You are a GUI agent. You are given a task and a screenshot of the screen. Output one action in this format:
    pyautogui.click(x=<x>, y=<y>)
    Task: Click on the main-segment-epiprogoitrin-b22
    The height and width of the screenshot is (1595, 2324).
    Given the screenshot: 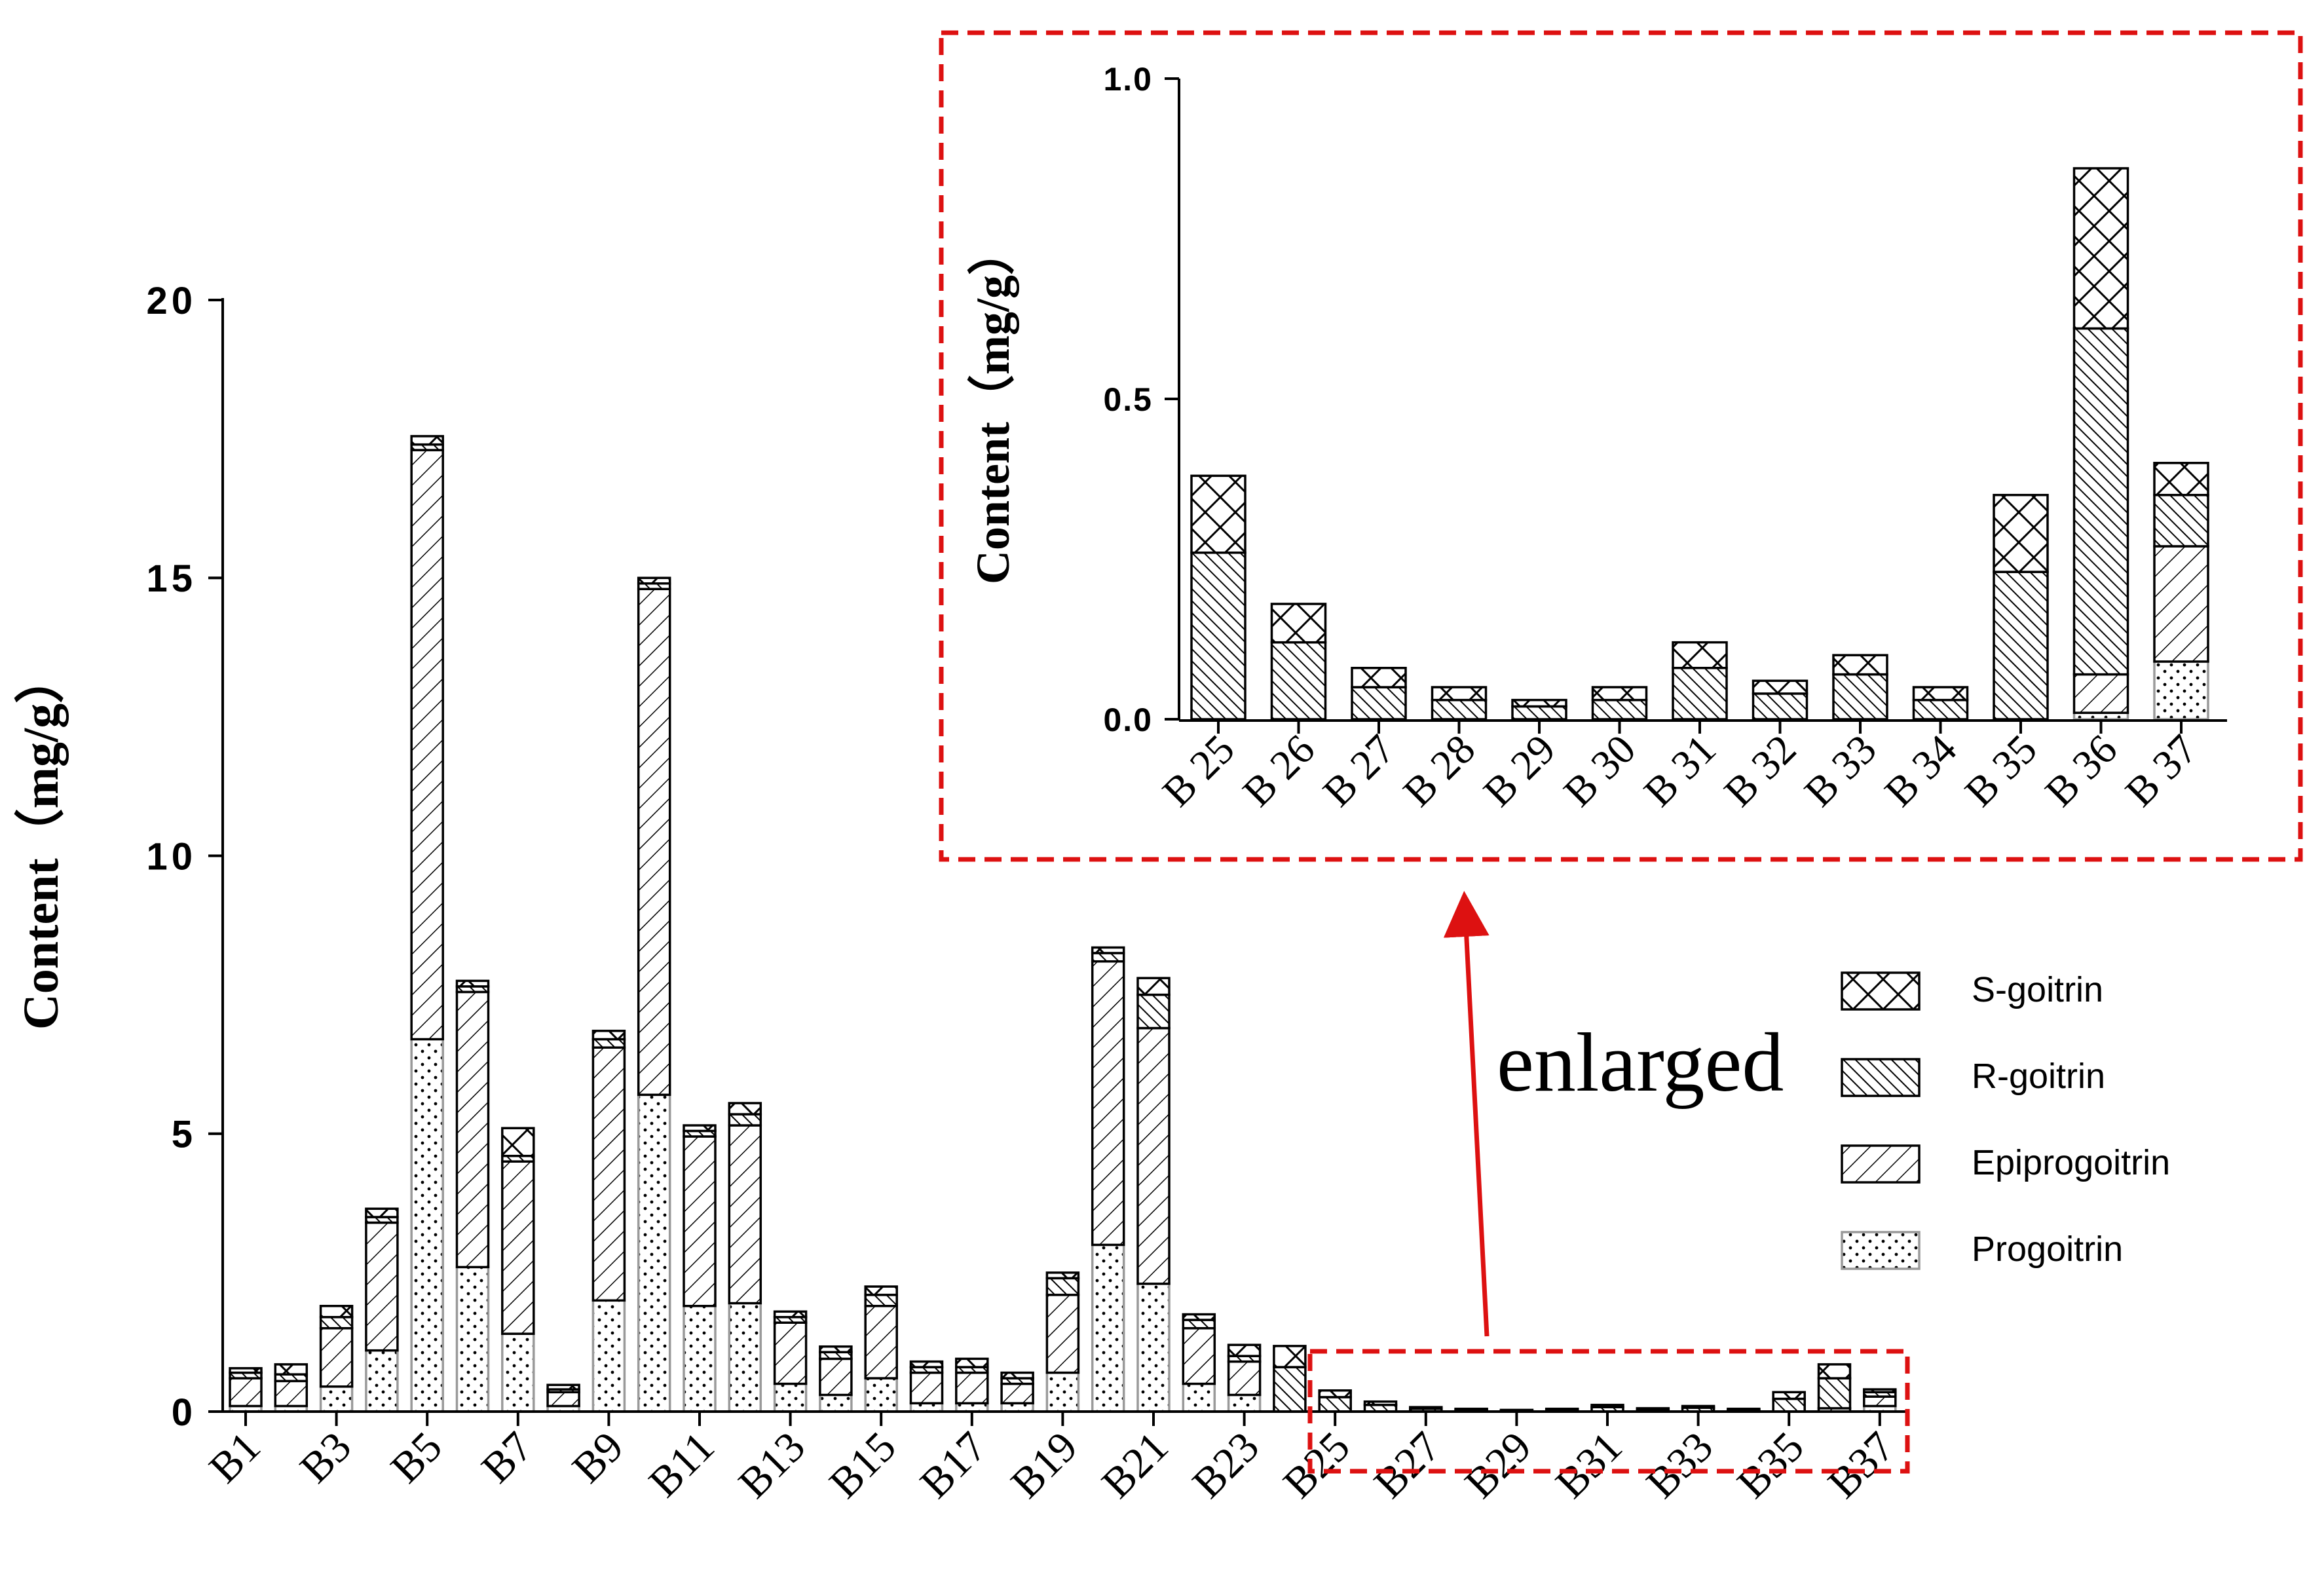 What is the action you would take?
    pyautogui.click(x=1199, y=1355)
    